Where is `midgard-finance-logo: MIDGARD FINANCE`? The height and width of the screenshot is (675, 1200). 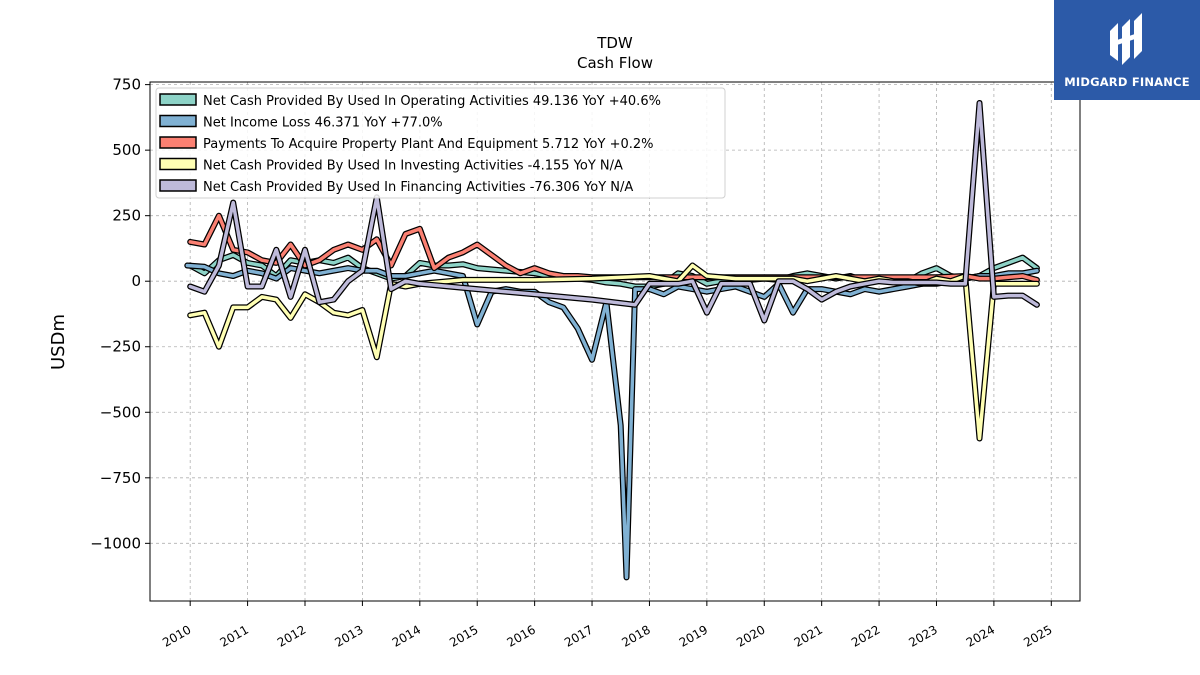 midgard-finance-logo: MIDGARD FINANCE is located at coordinates (1127, 50).